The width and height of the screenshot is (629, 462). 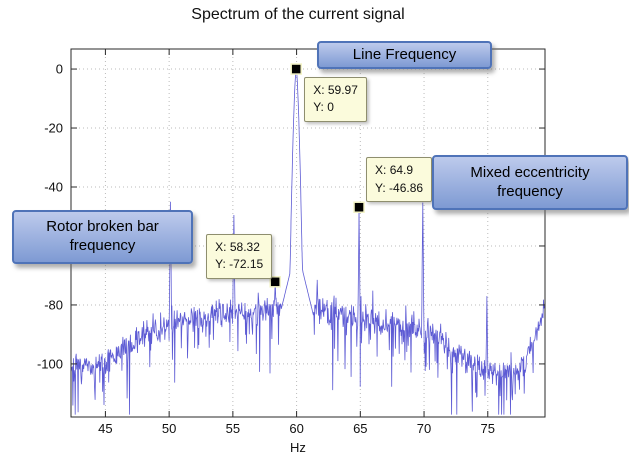 I want to click on chart-title: Spectrum of the current signal, so click(x=298, y=14).